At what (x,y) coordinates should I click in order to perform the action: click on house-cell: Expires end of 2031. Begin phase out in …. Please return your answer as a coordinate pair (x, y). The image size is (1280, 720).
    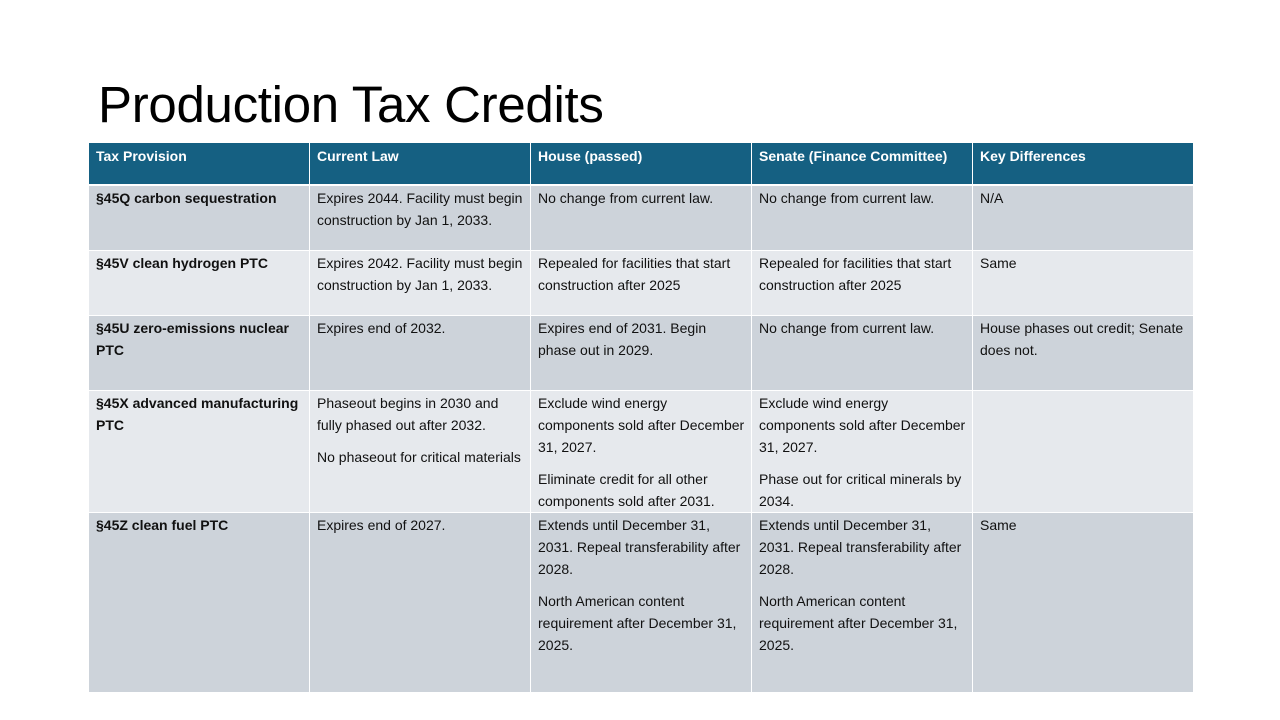
    Looking at the image, I should click on (641, 353).